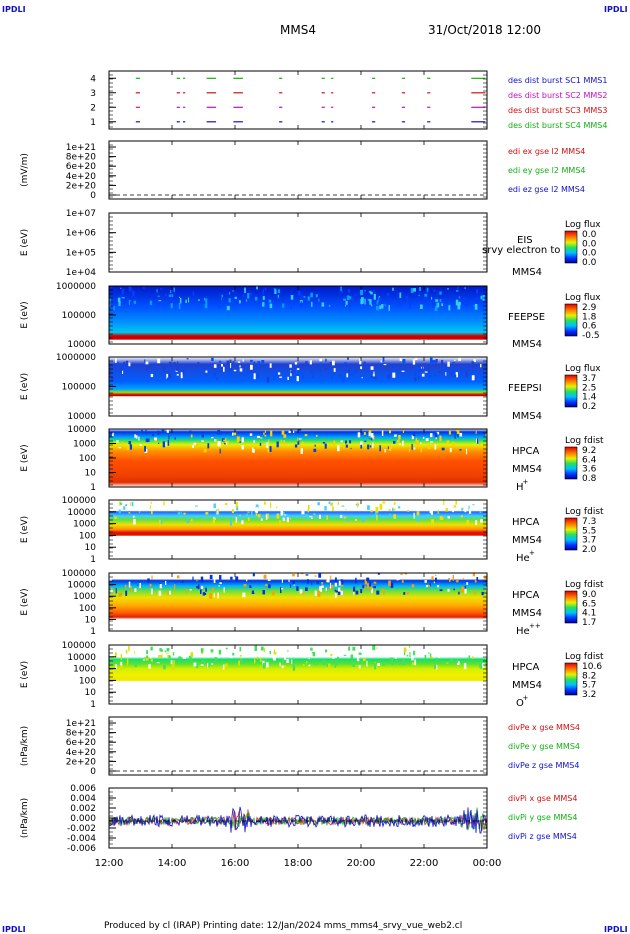  I want to click on colorbar-tick: 2.0, so click(589, 550).